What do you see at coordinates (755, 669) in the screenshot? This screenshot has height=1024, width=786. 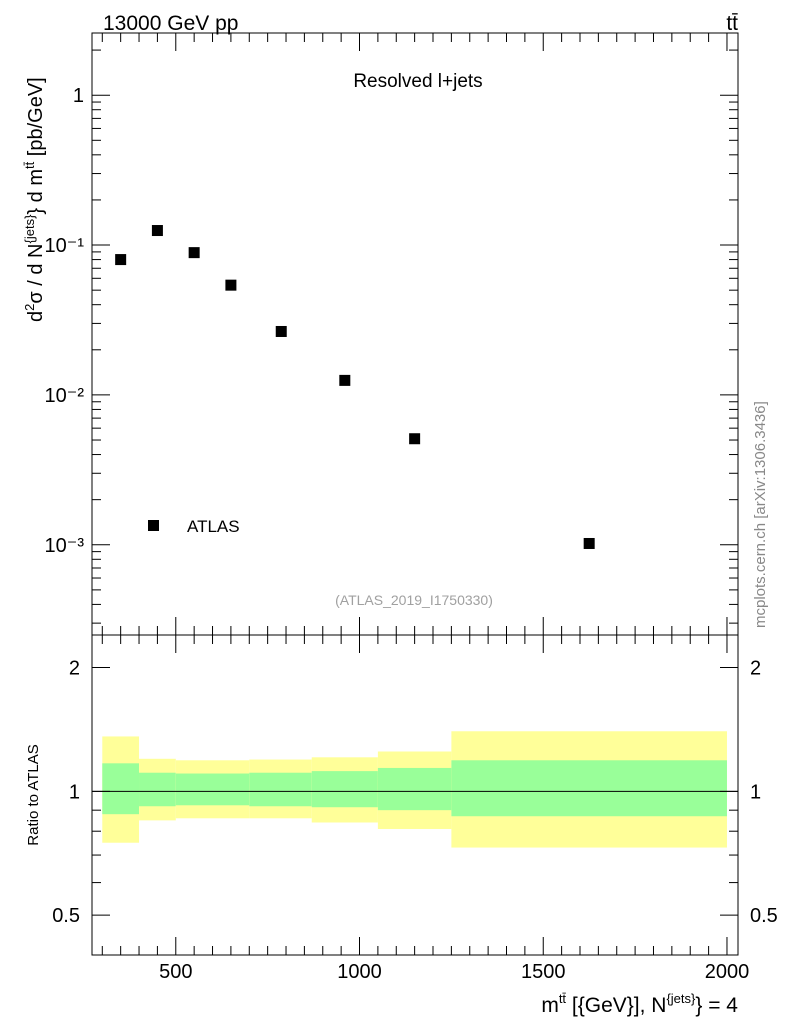 I see `ratio-ytick-label-right: 2` at bounding box center [755, 669].